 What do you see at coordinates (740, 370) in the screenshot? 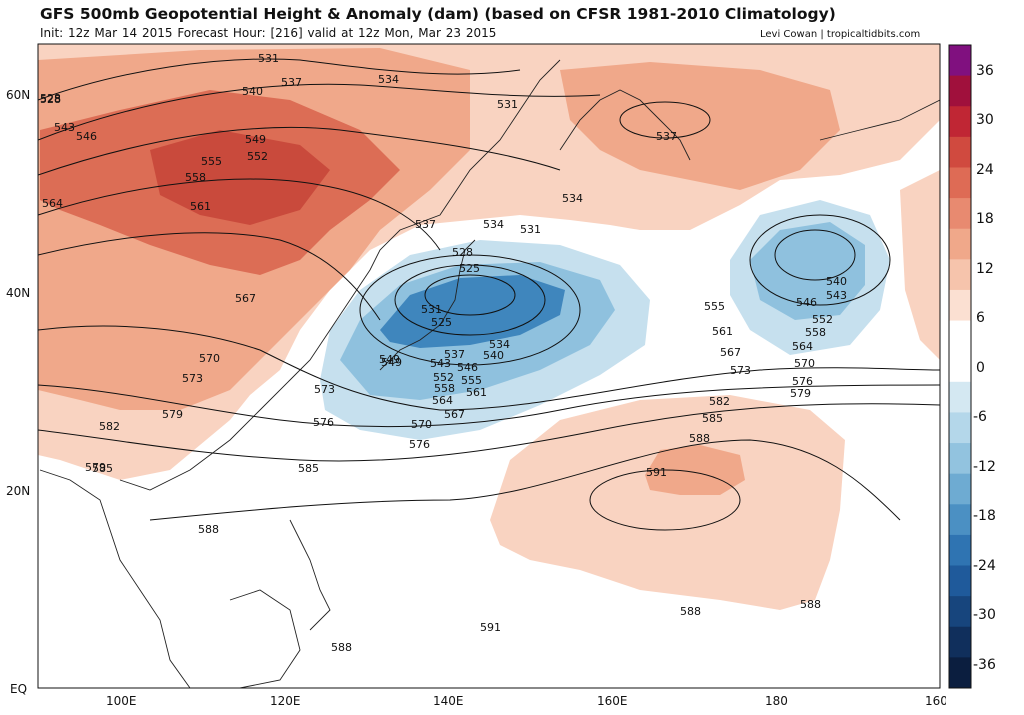
I see `contour-label: 573` at bounding box center [740, 370].